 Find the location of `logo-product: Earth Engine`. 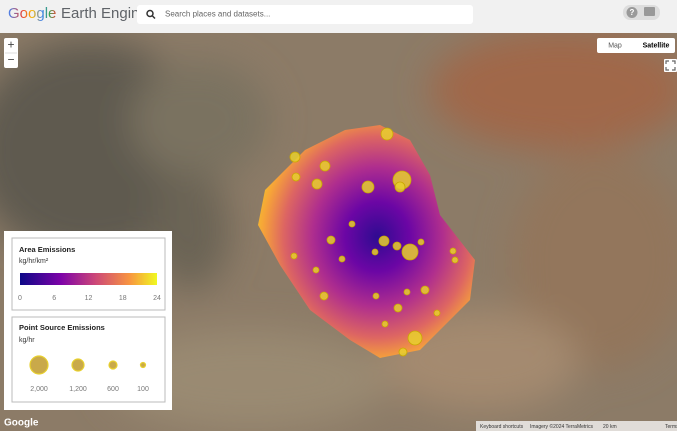

logo-product: Earth Engine is located at coordinates (104, 13).